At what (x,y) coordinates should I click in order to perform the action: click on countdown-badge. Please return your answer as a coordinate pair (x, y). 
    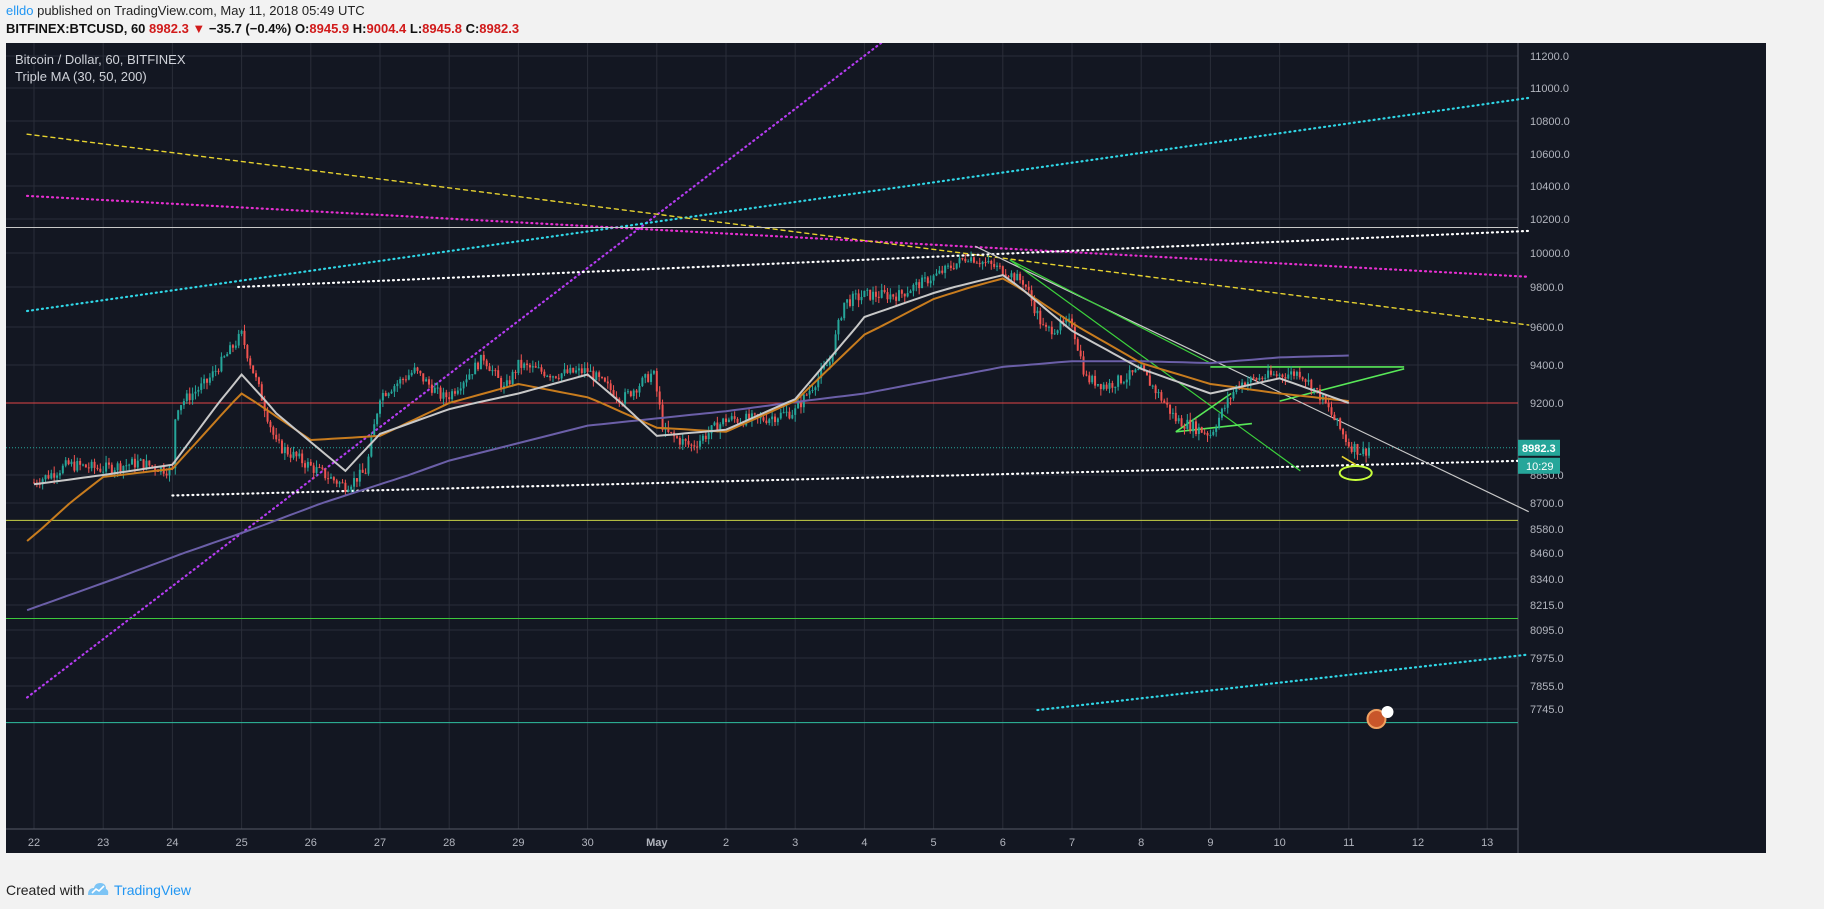
    Looking at the image, I should click on (1539, 465).